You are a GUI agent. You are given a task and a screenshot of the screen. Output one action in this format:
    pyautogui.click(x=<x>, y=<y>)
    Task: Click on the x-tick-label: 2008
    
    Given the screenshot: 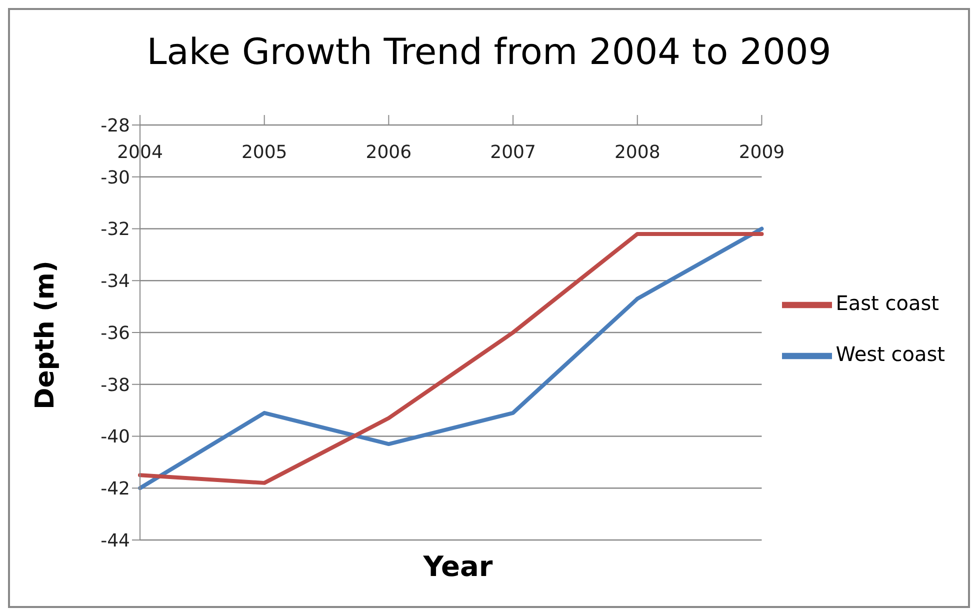 What is the action you would take?
    pyautogui.click(x=637, y=152)
    